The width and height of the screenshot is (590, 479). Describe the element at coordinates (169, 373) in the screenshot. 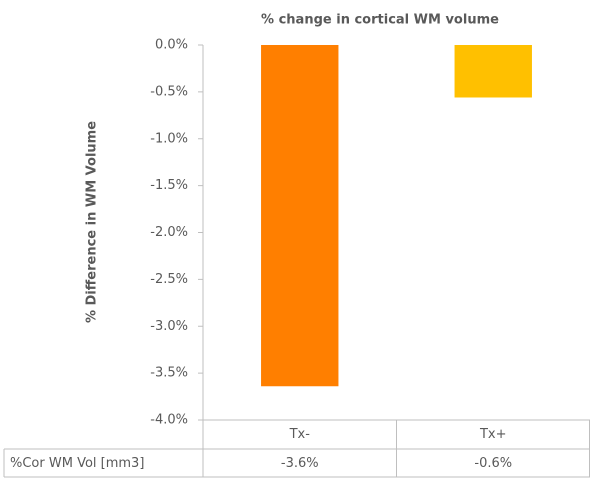

I see `y-tick-label: -3.5%` at that location.